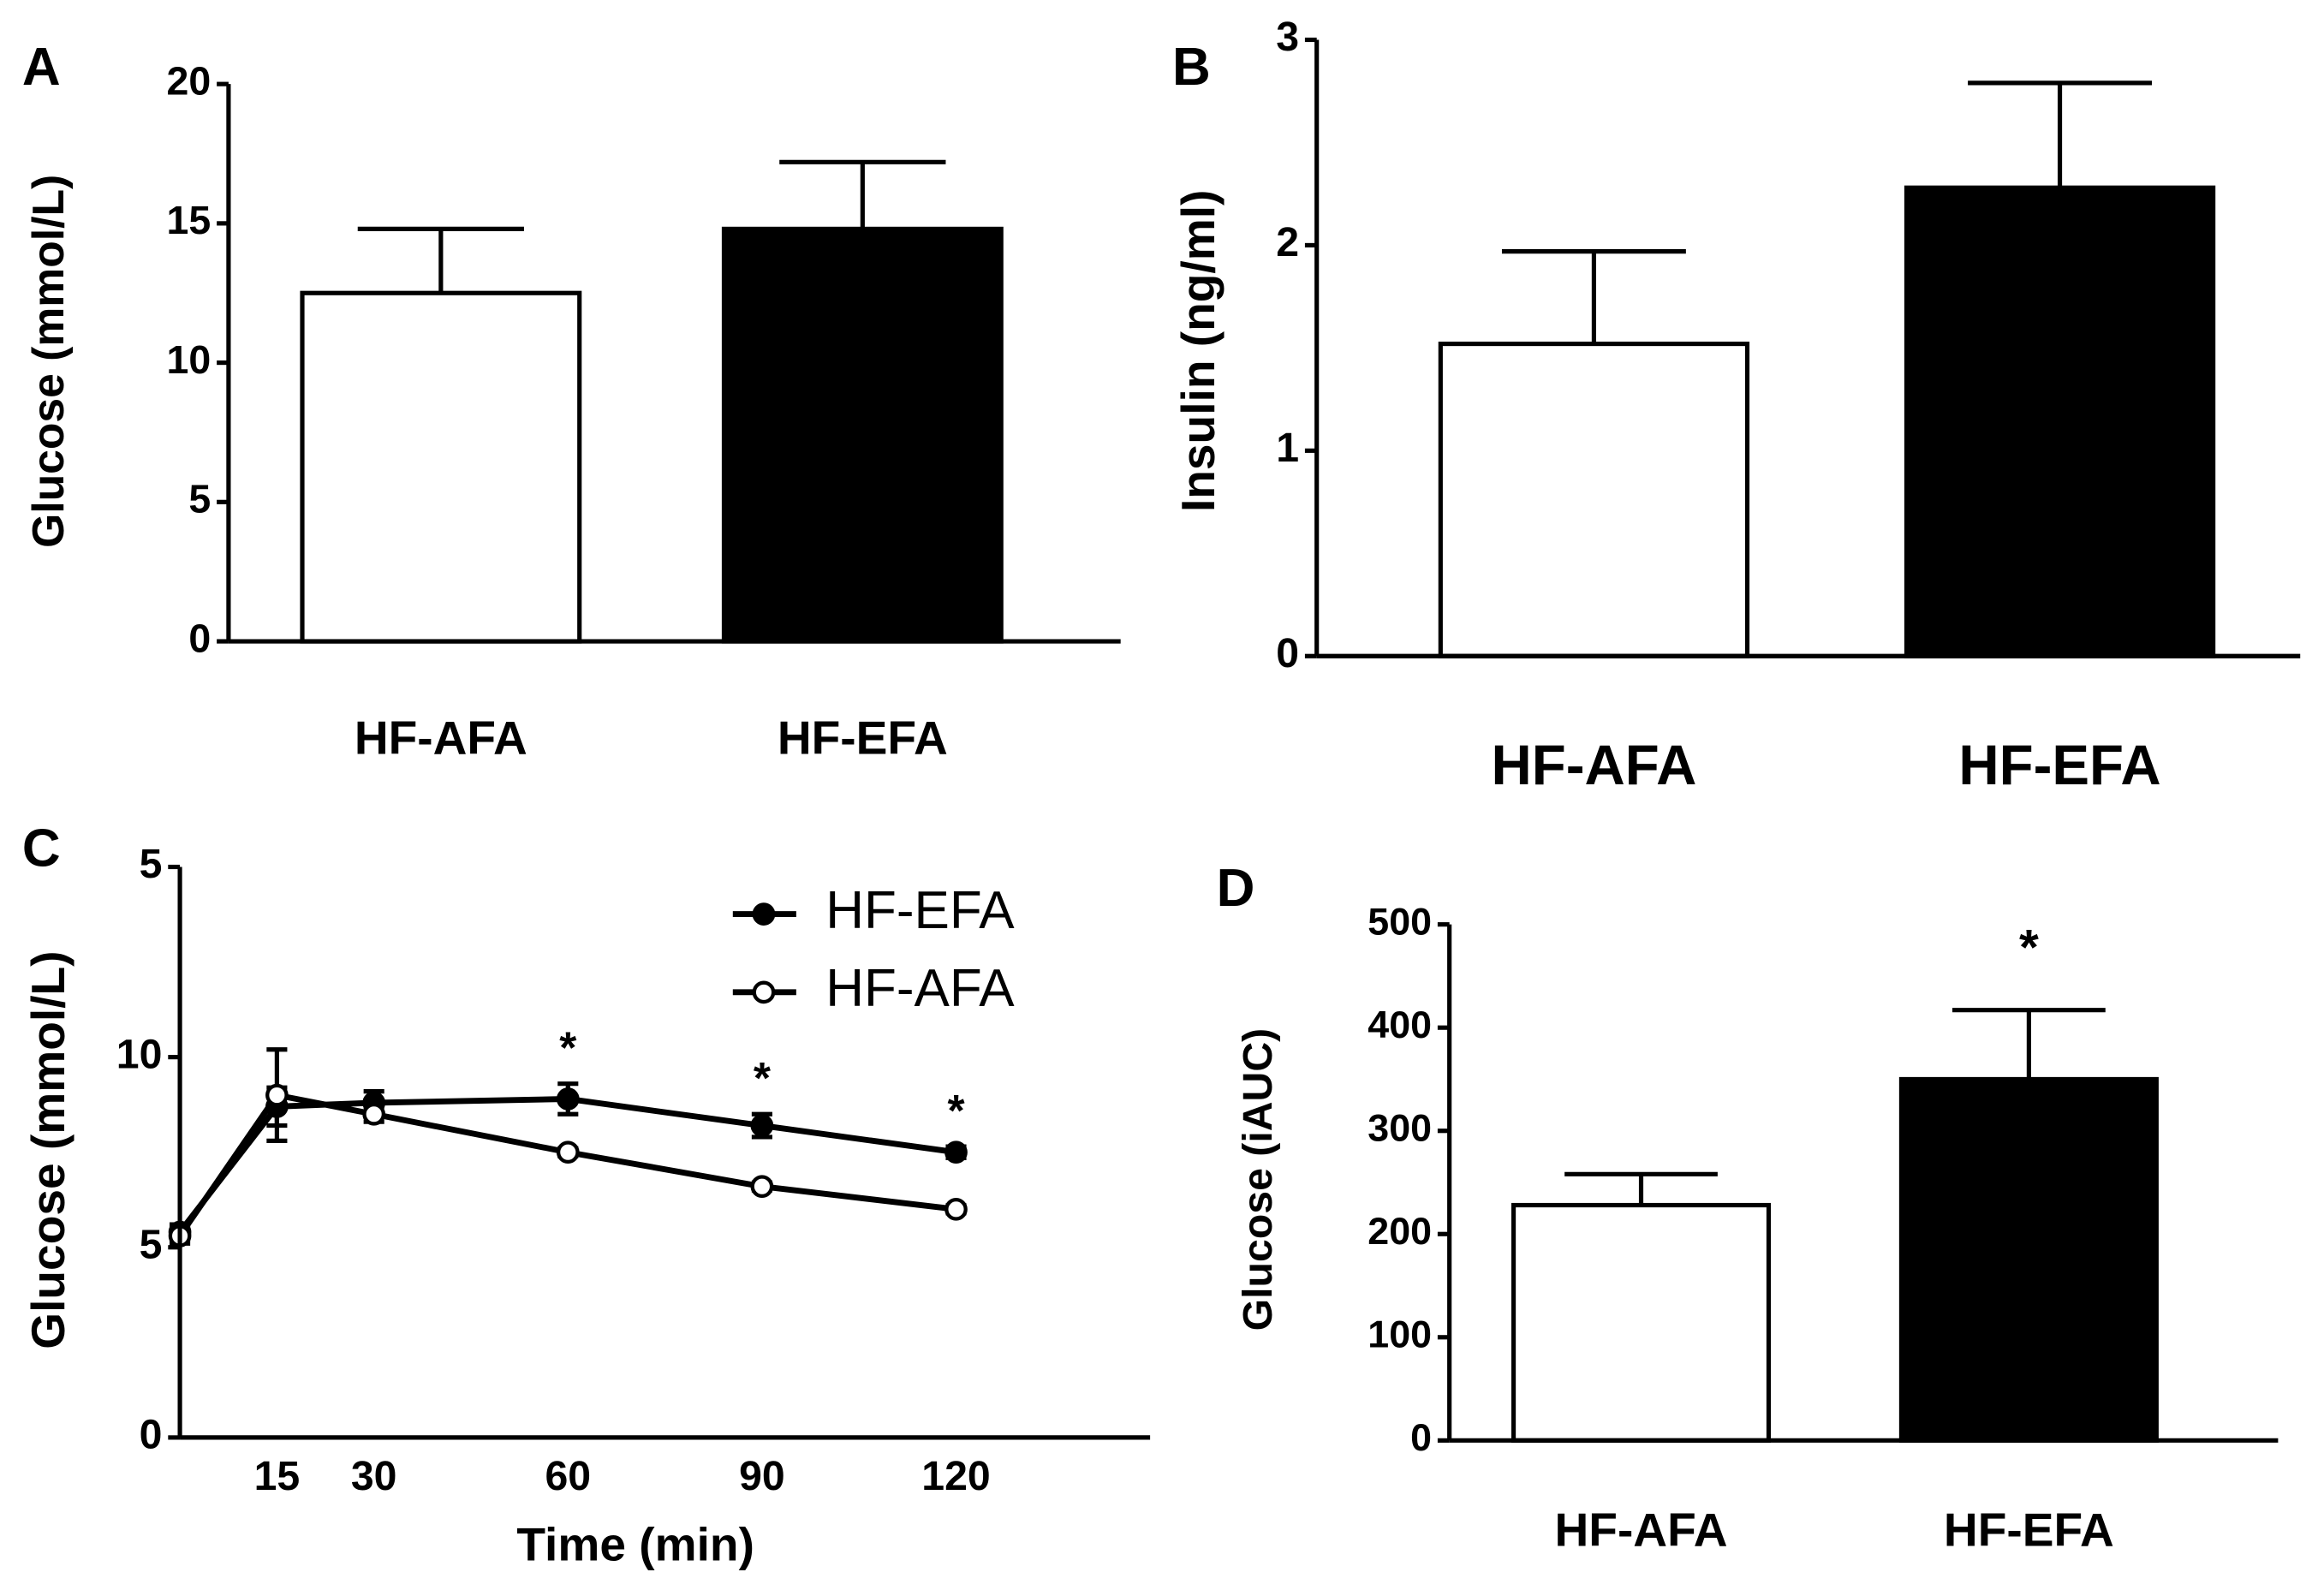 The width and height of the screenshot is (2312, 1596). Describe the element at coordinates (568, 1476) in the screenshot. I see `x-tick-label: 60` at that location.